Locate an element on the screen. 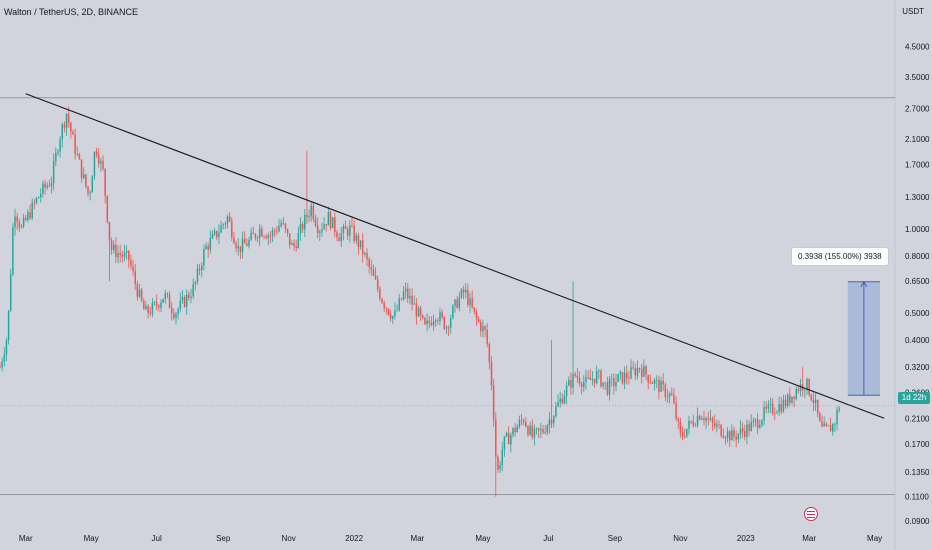  symbol-title: Walton / TetherUS, 2D, BINANCE is located at coordinates (71, 12).